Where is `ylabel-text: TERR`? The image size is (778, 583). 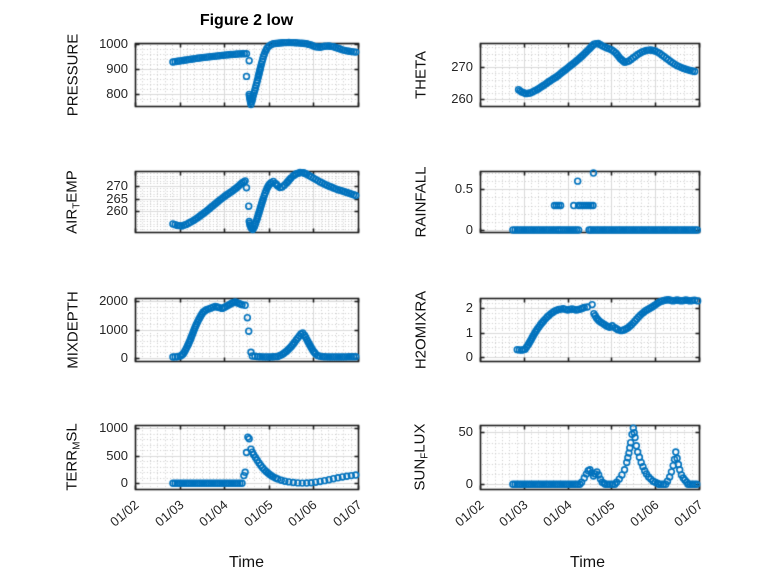
ylabel-text: TERR is located at coordinates (72, 470).